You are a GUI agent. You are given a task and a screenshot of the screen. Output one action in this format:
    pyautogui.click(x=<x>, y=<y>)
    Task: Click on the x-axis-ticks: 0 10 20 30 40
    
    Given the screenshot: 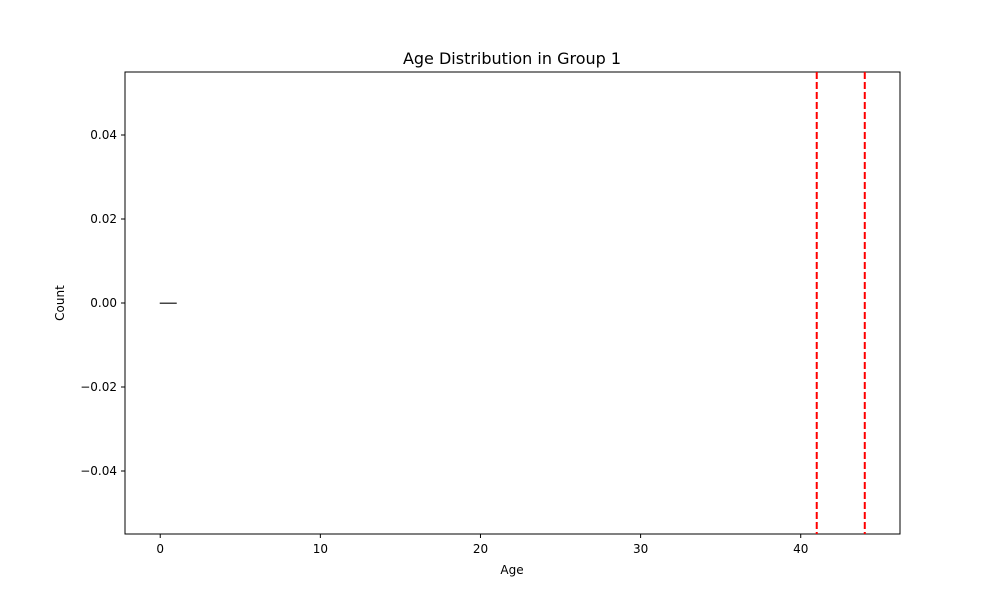 What is the action you would take?
    pyautogui.click(x=482, y=545)
    